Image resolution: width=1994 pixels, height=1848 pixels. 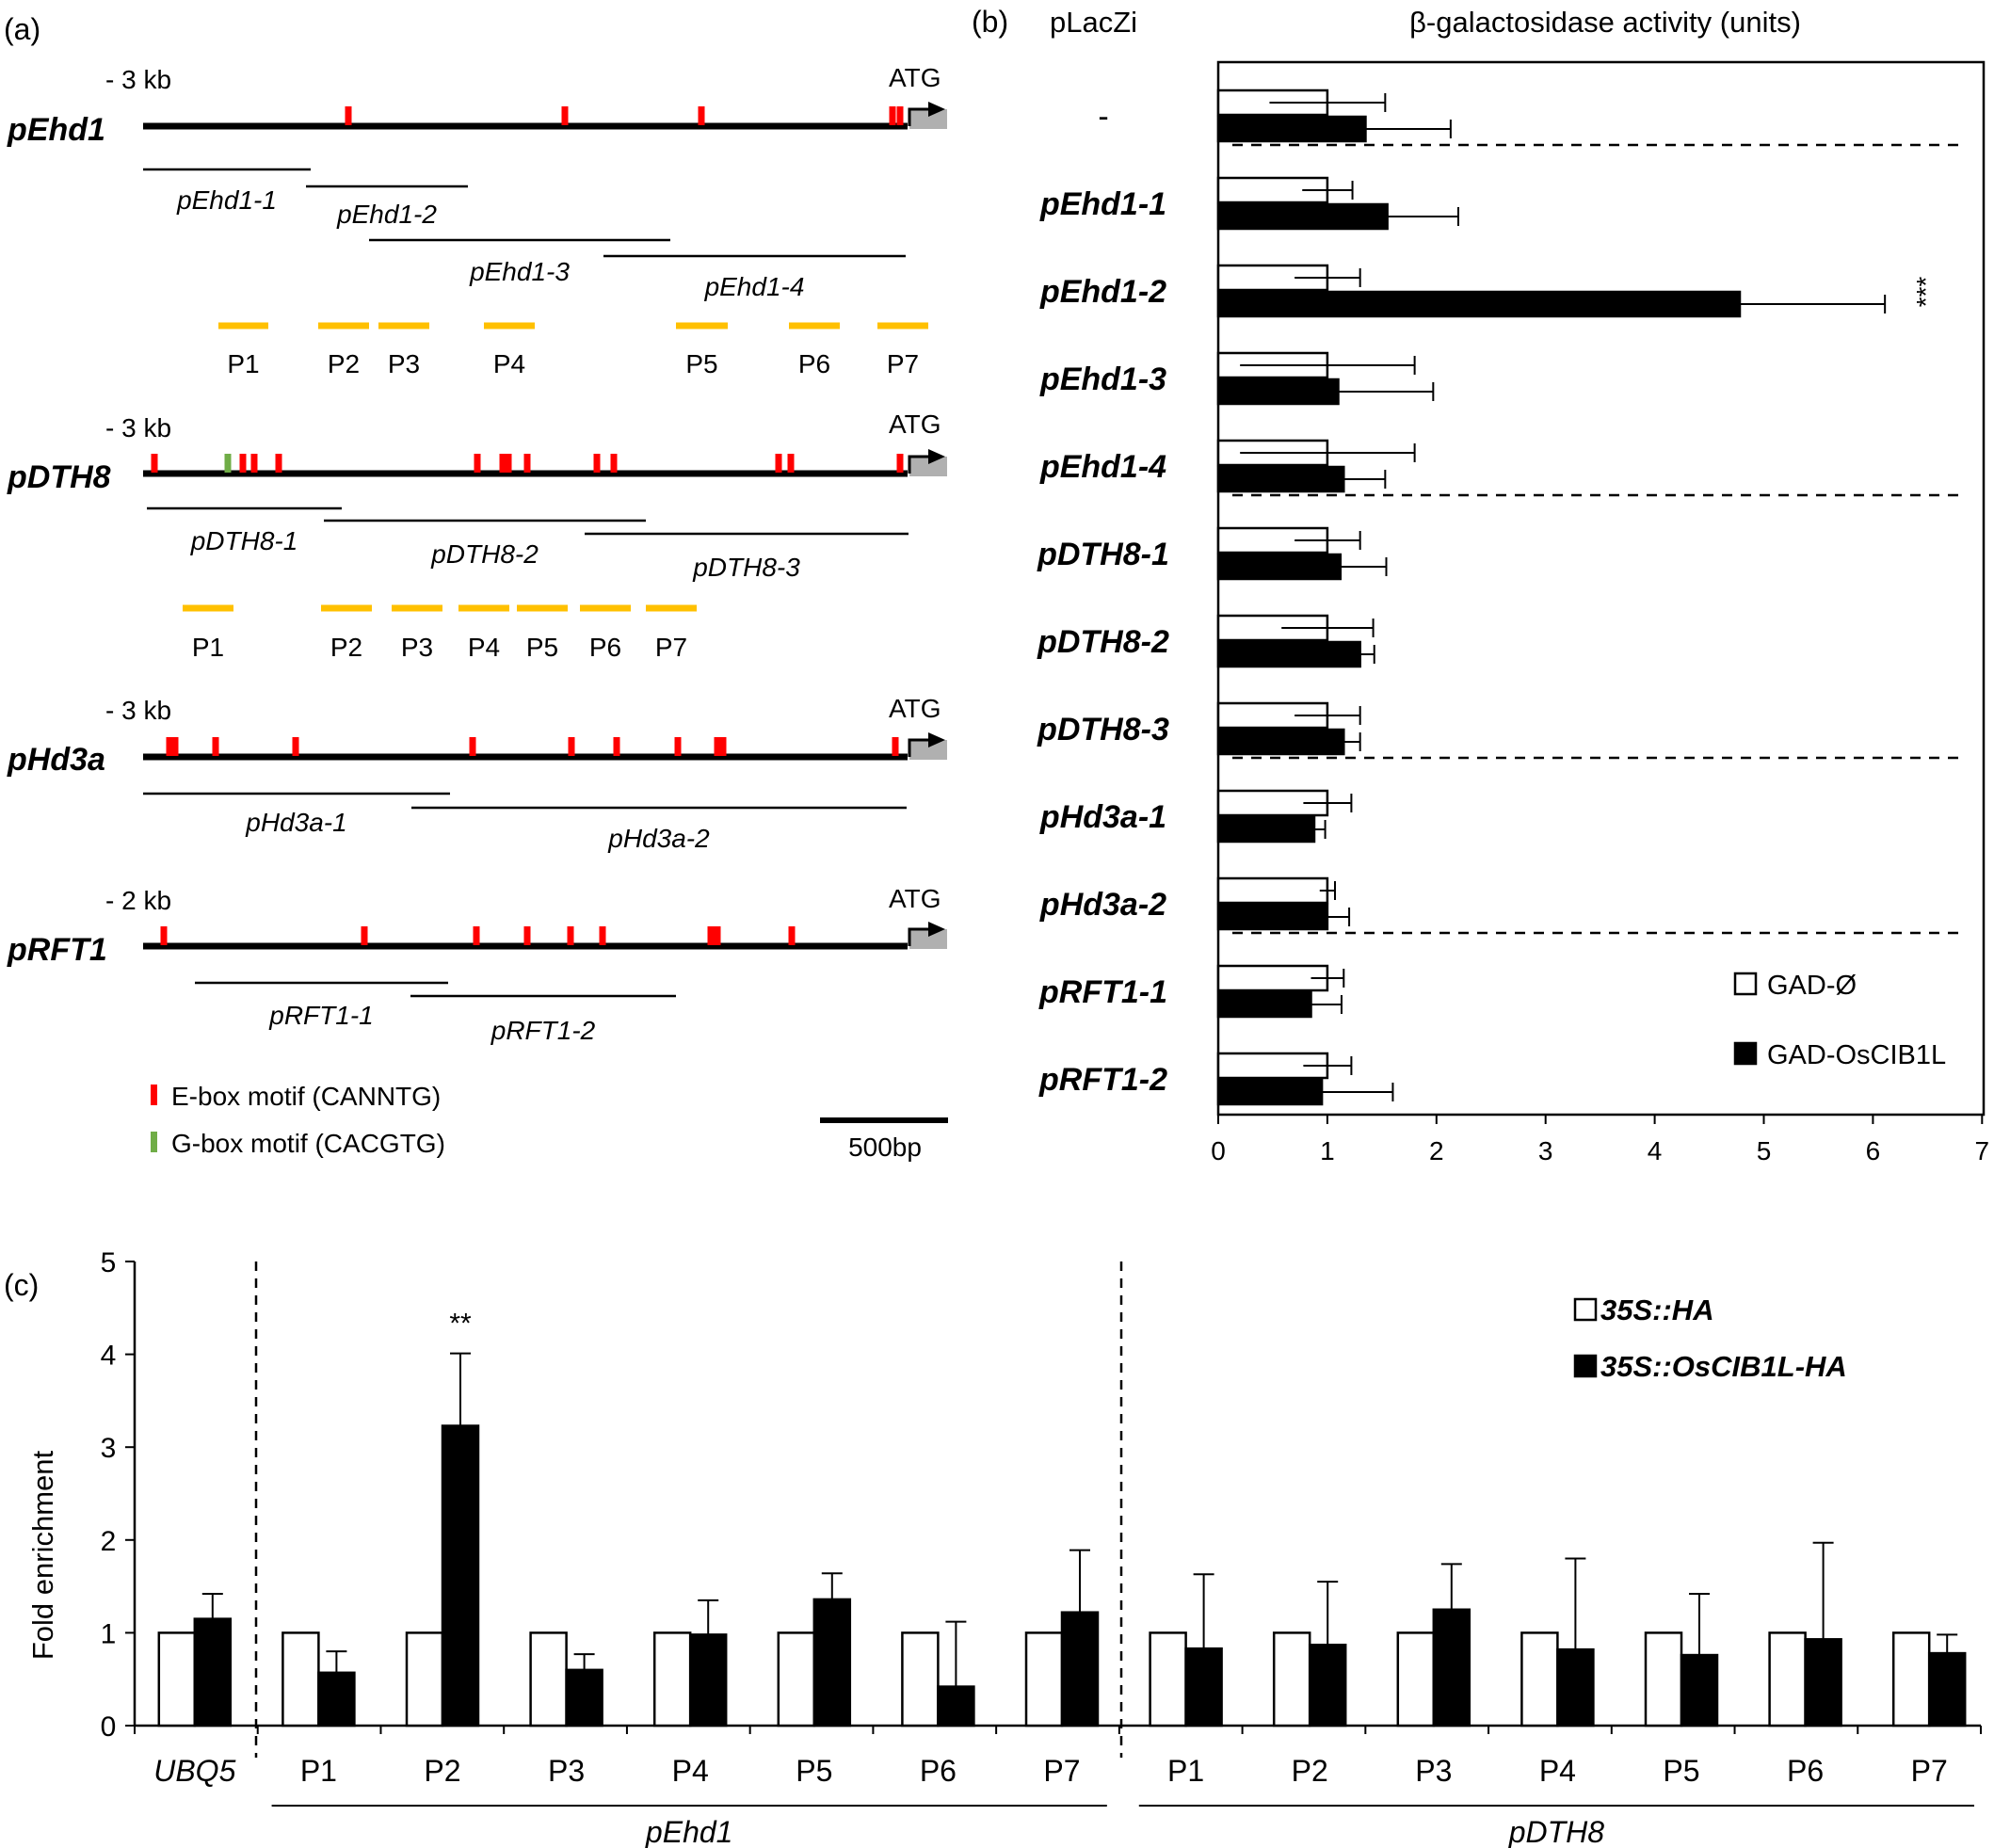 I want to click on row-7: pDTH8-3, so click(x=1199, y=728).